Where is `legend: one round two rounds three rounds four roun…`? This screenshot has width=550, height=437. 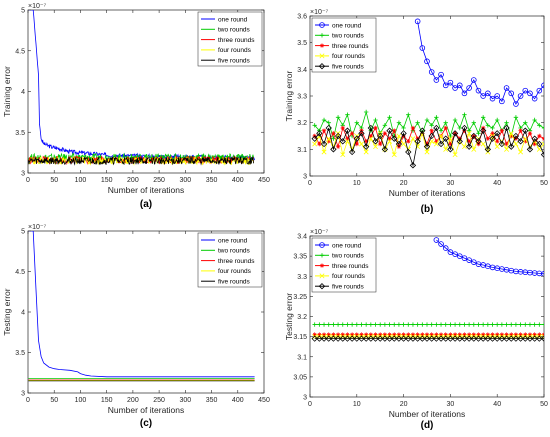 legend: one round two rounds three rounds four roun… is located at coordinates (344, 265).